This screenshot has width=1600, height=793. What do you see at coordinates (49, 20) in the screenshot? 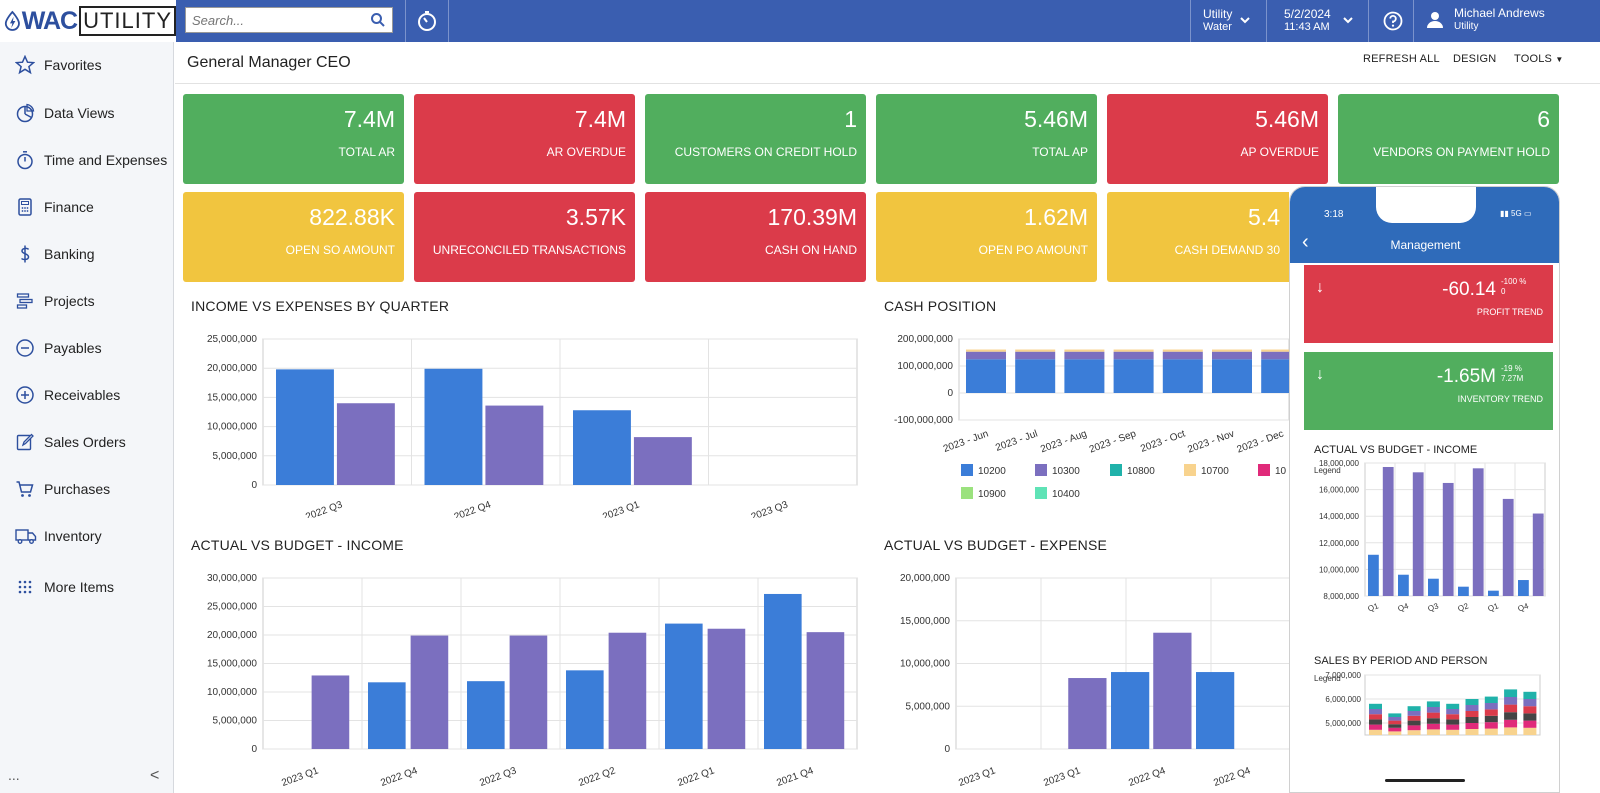
I see `logo-text-wac: WAC` at bounding box center [49, 20].